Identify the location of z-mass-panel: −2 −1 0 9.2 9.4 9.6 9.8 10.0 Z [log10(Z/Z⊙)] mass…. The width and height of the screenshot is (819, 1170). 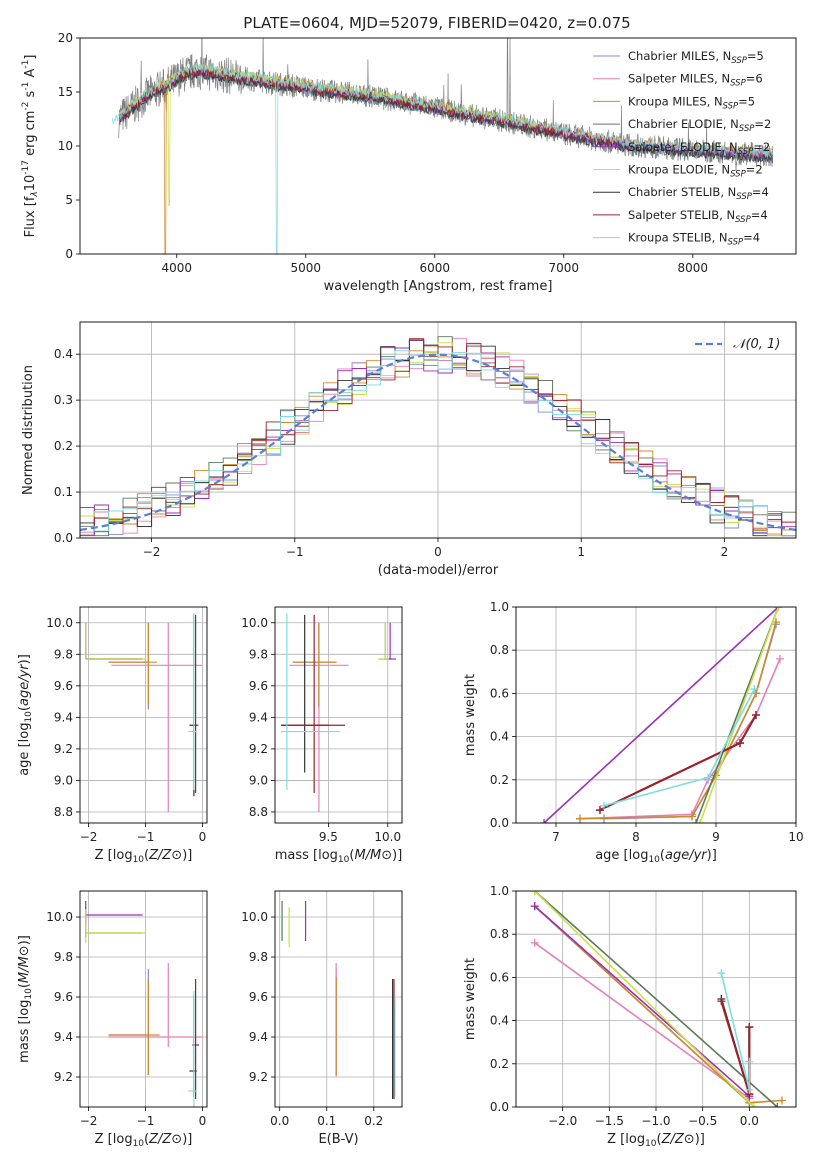
(112, 1019).